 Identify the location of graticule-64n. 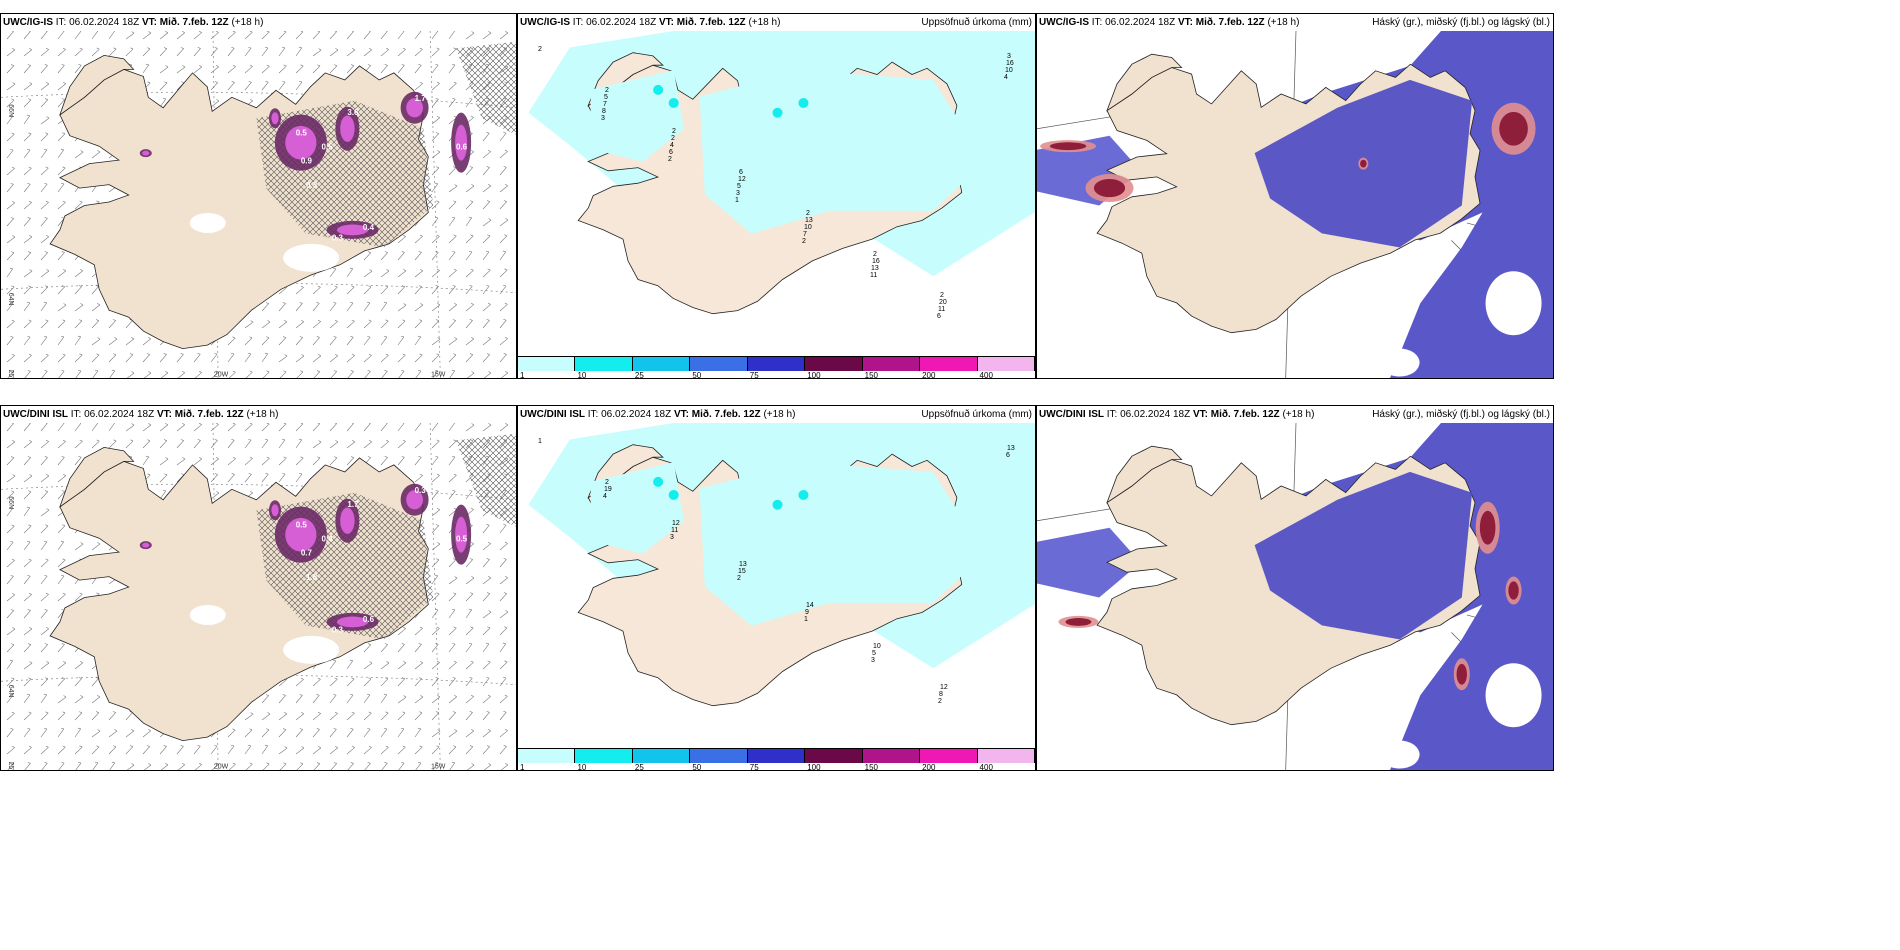
(258, 287).